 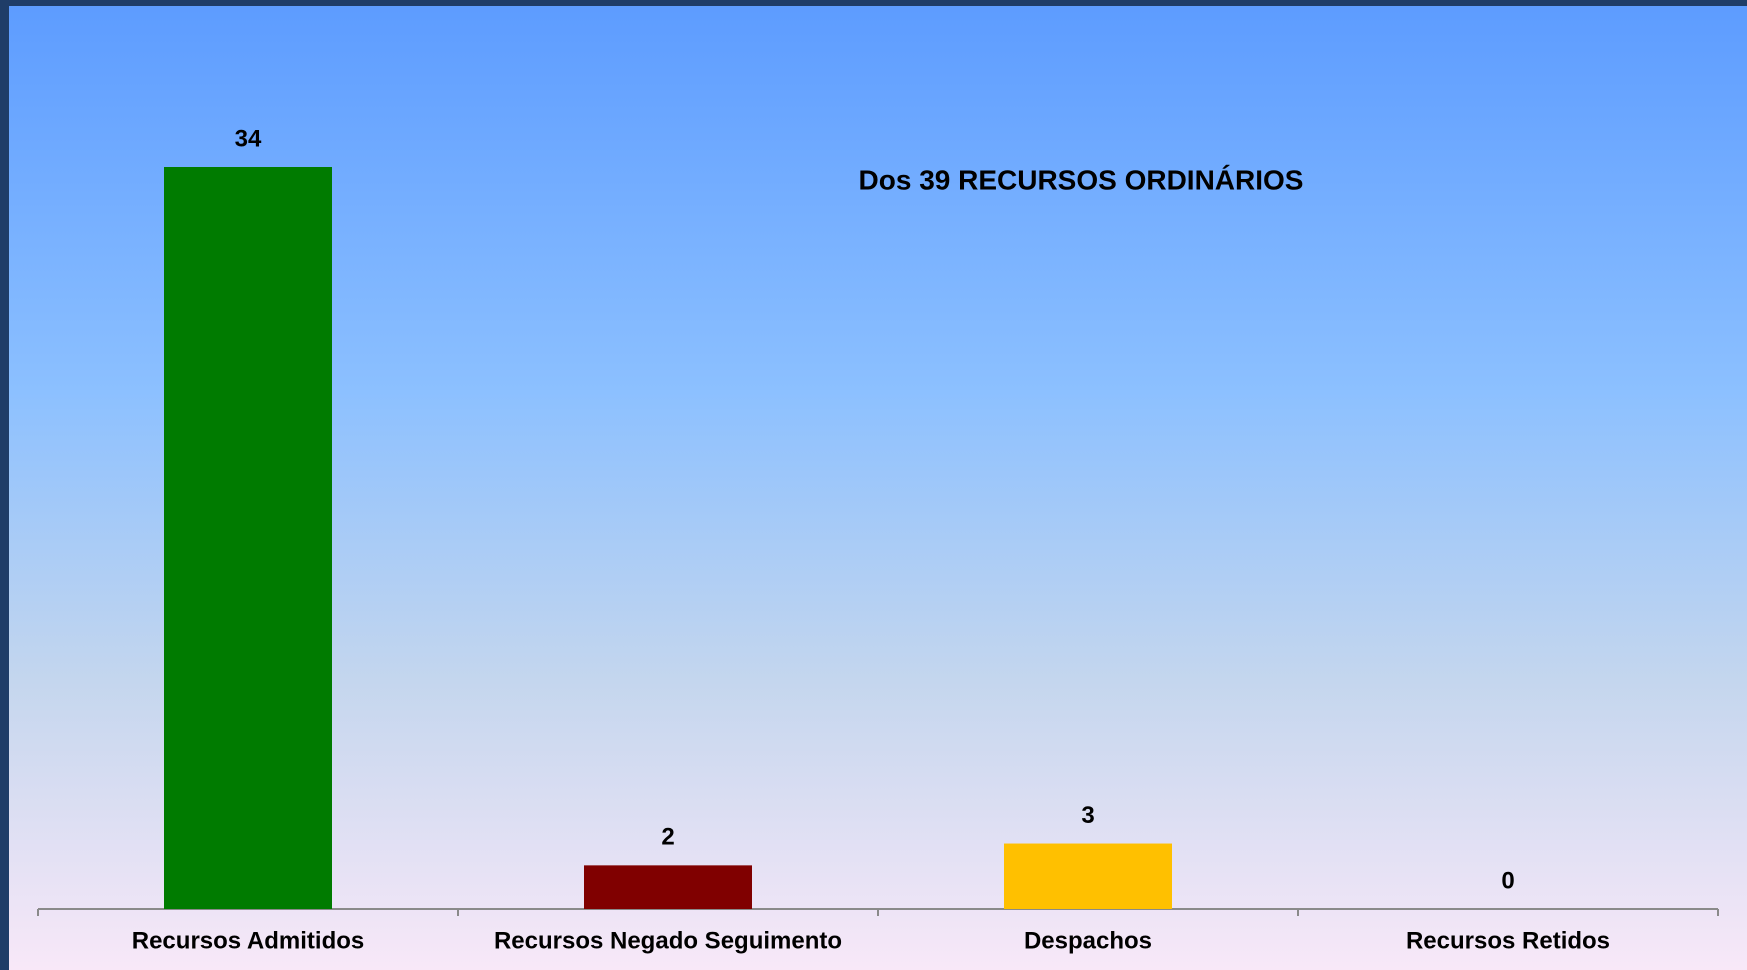 I want to click on value-label: 34, so click(x=248, y=138).